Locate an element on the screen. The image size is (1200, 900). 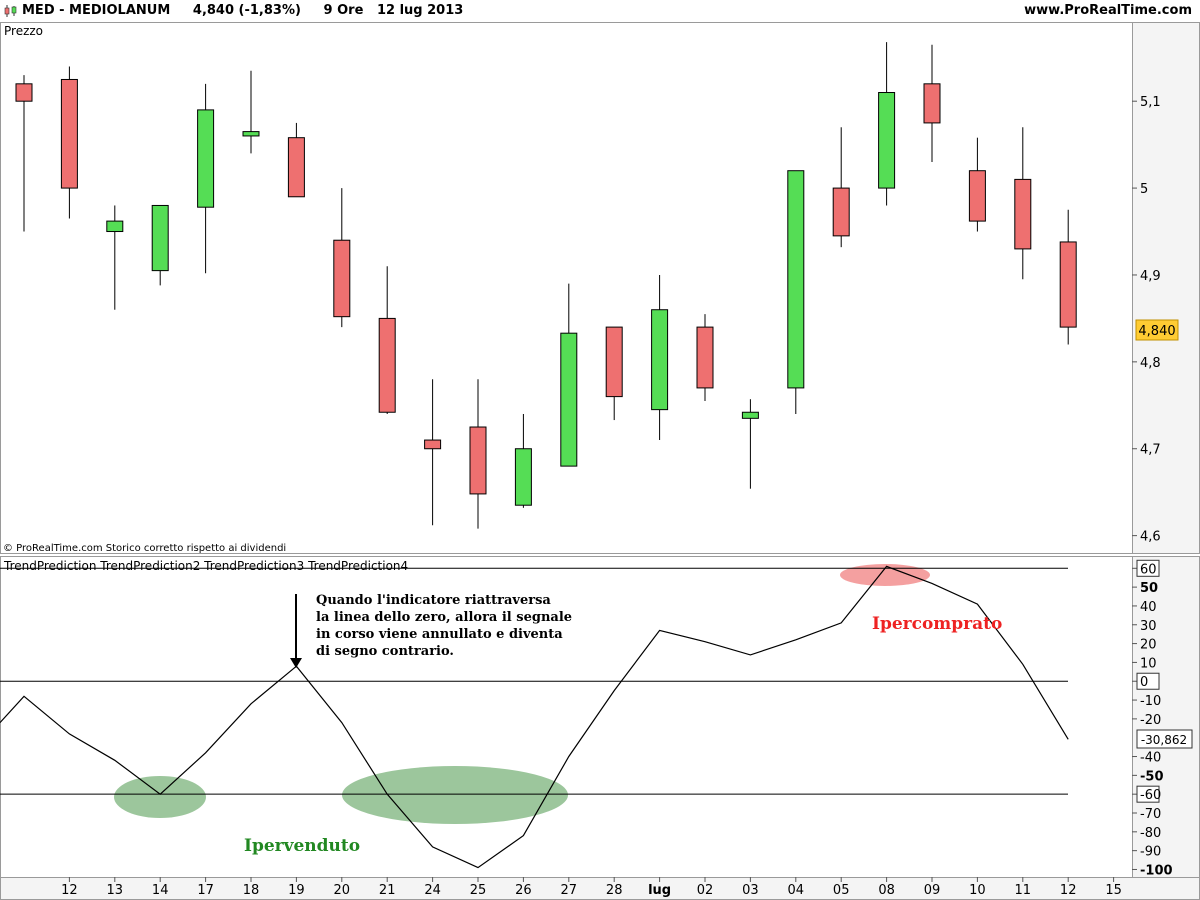
indicator-tick-label: -90 is located at coordinates (1150, 852).